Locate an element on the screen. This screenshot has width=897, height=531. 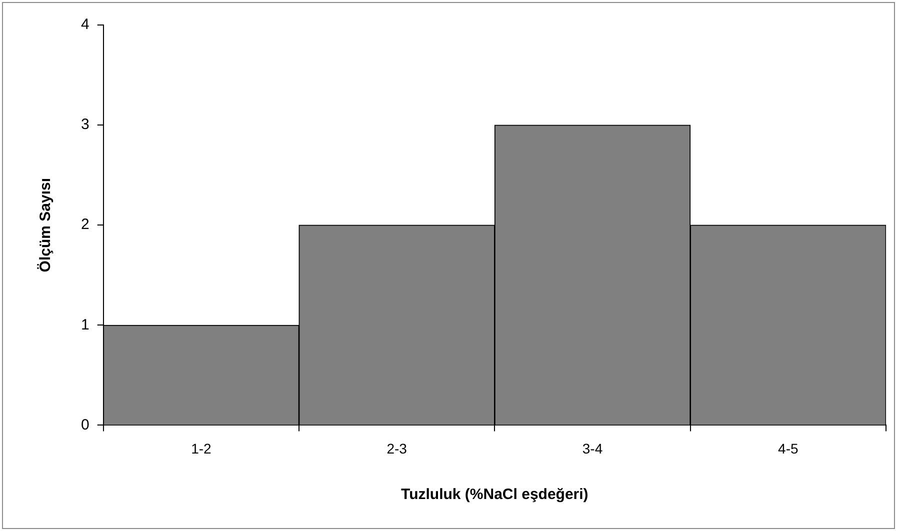
y-tick-label: 3 is located at coordinates (85, 125).